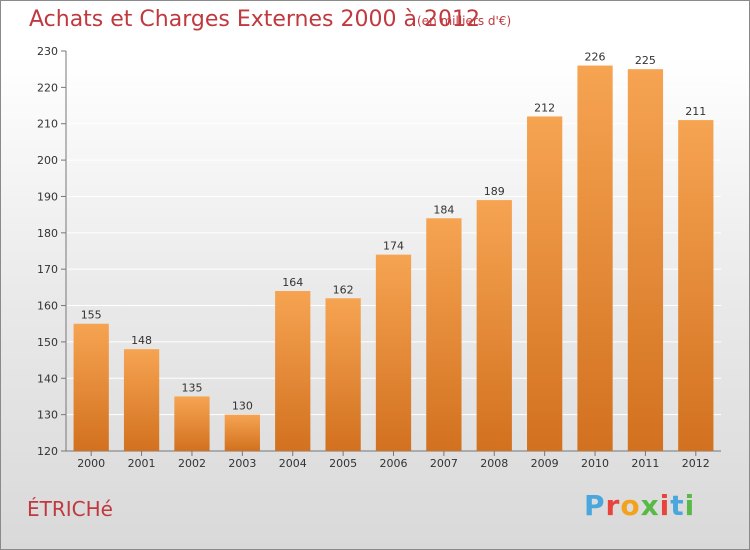 This screenshot has width=750, height=550. What do you see at coordinates (47, 160) in the screenshot?
I see `y-tick-label: 200` at bounding box center [47, 160].